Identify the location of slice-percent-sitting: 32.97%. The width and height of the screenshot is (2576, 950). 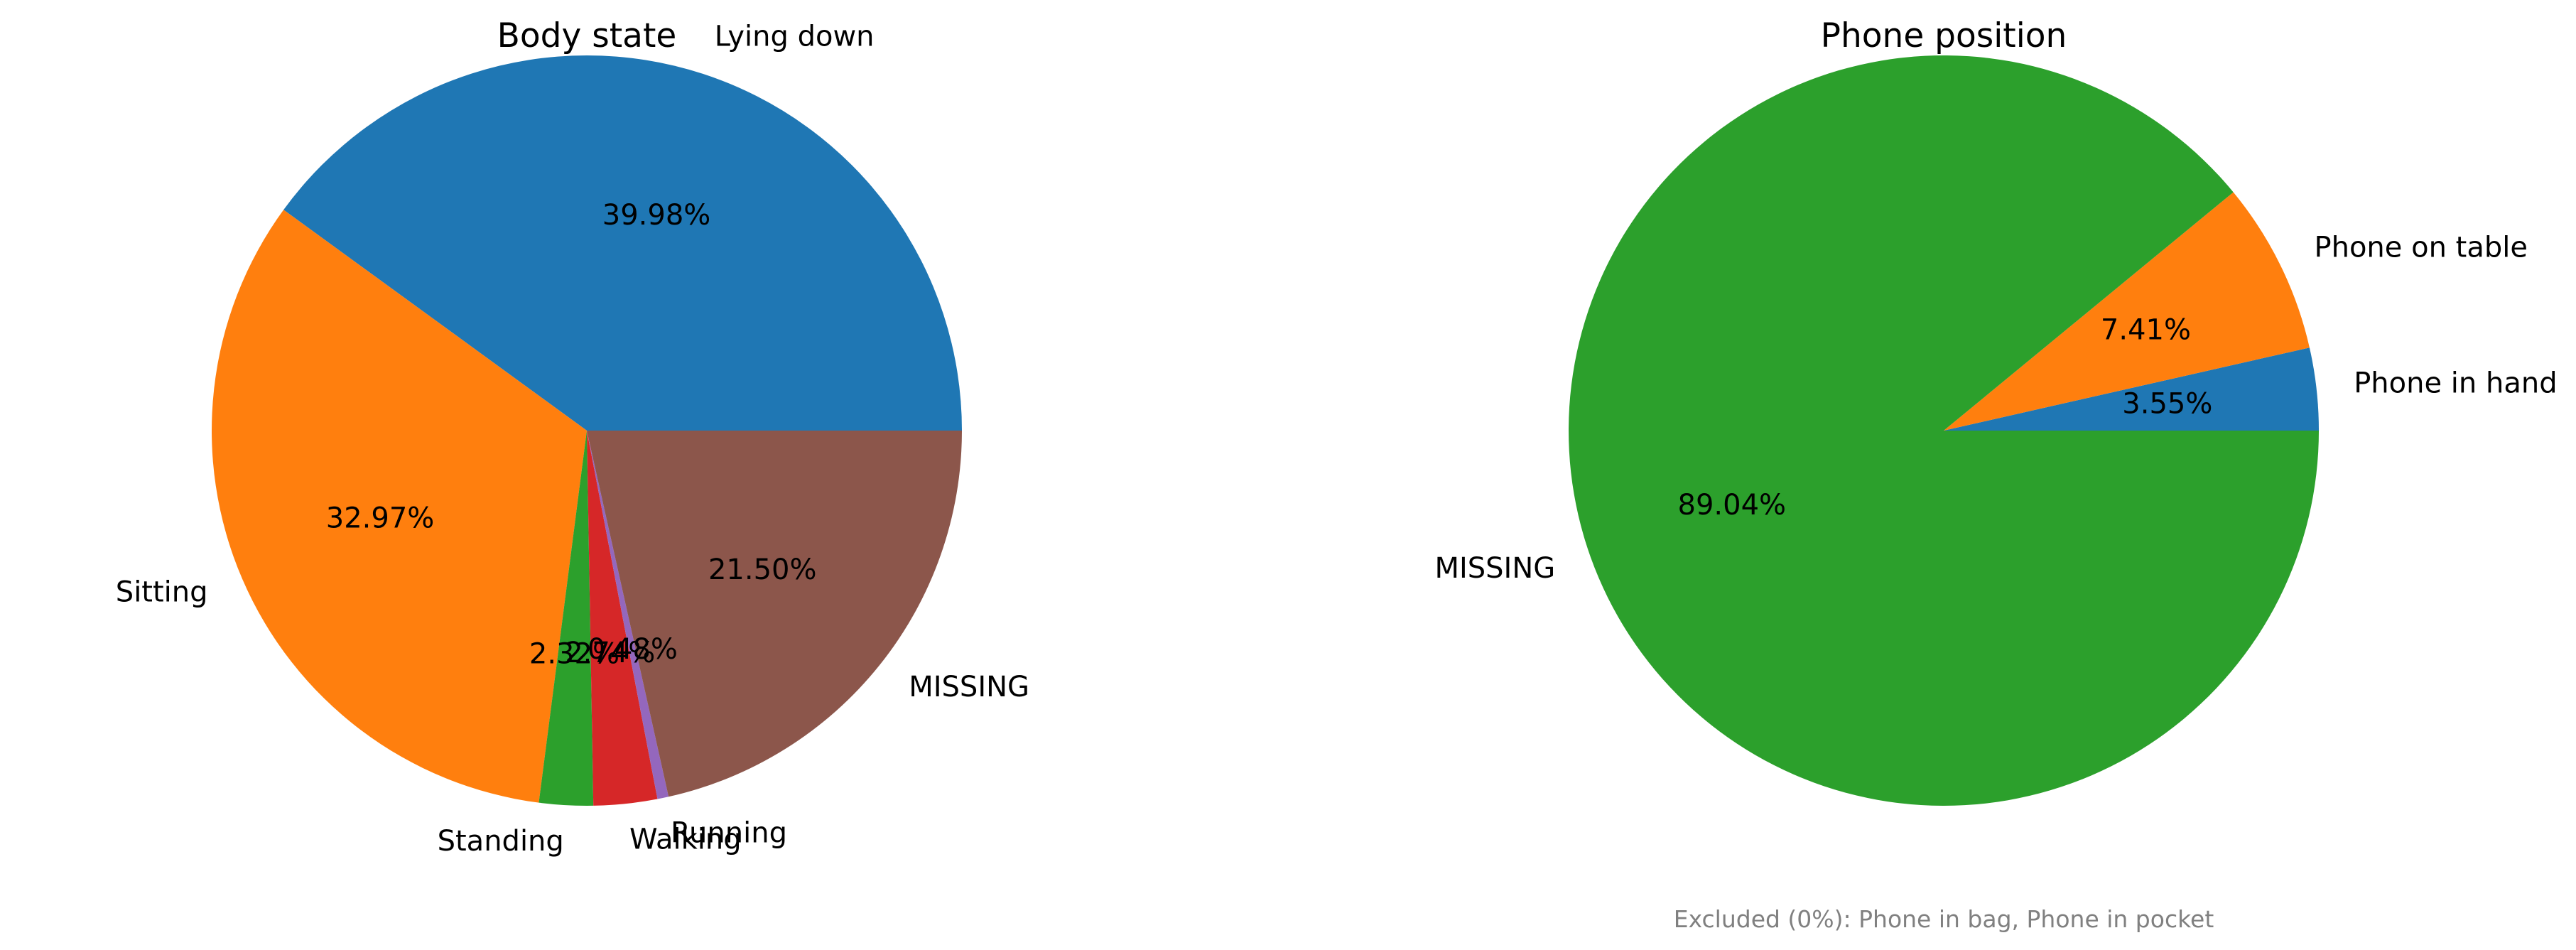
(380, 518).